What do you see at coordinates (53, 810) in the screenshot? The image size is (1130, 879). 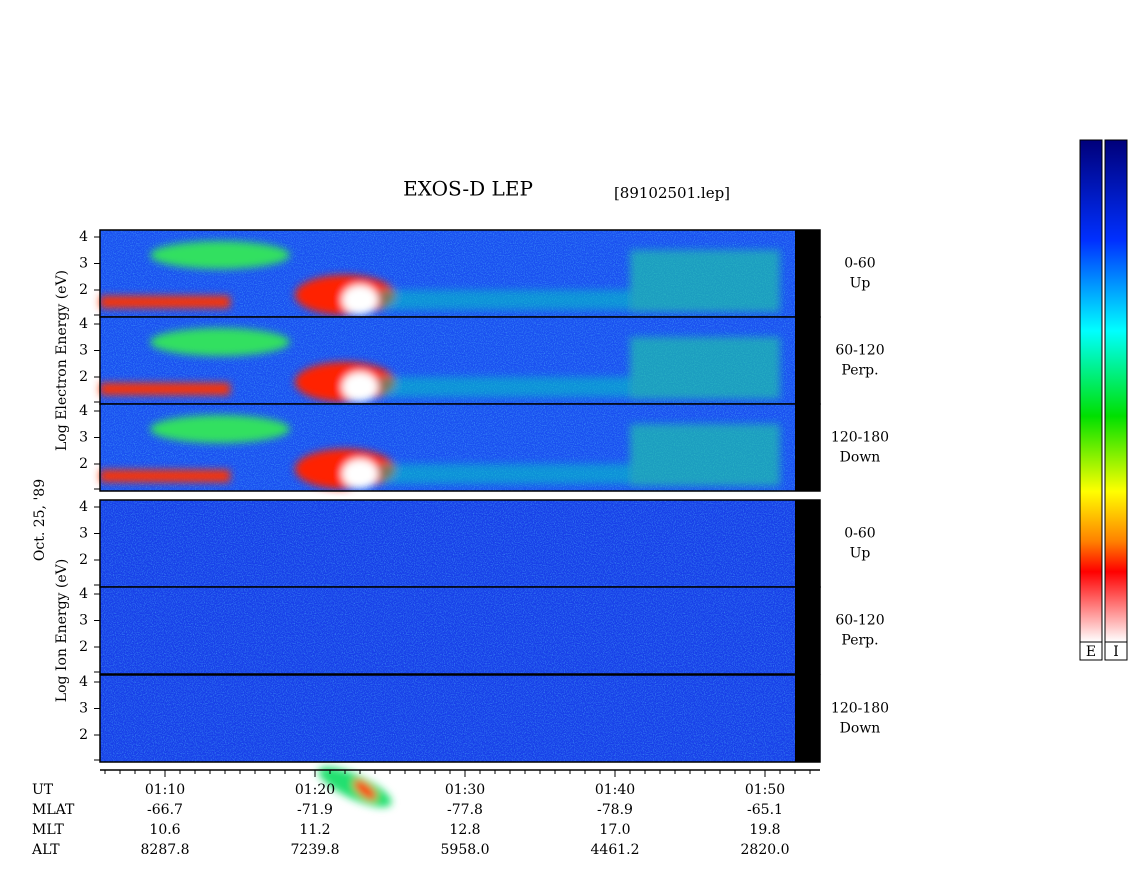 I see `row-label: MLAT` at bounding box center [53, 810].